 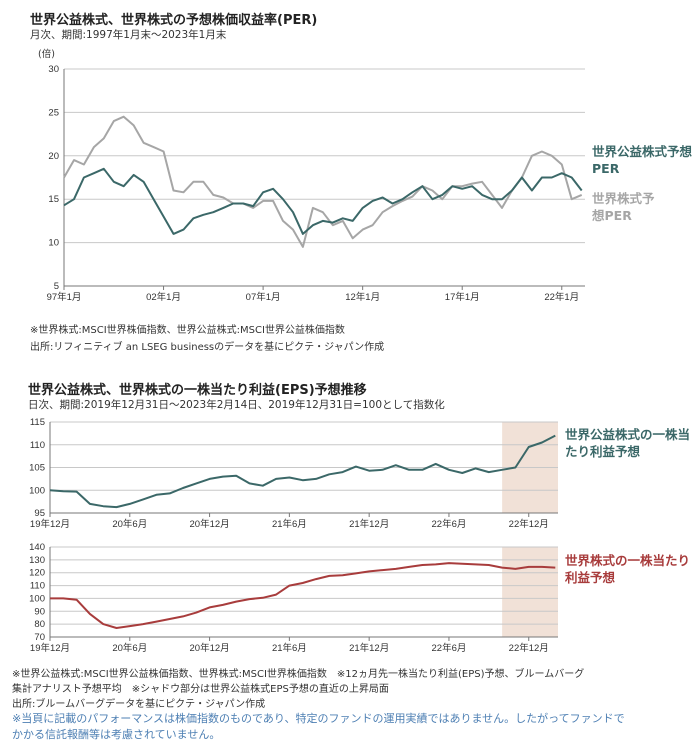 What do you see at coordinates (289, 524) in the screenshot?
I see `eps1-xtick-label: 21年6月` at bounding box center [289, 524].